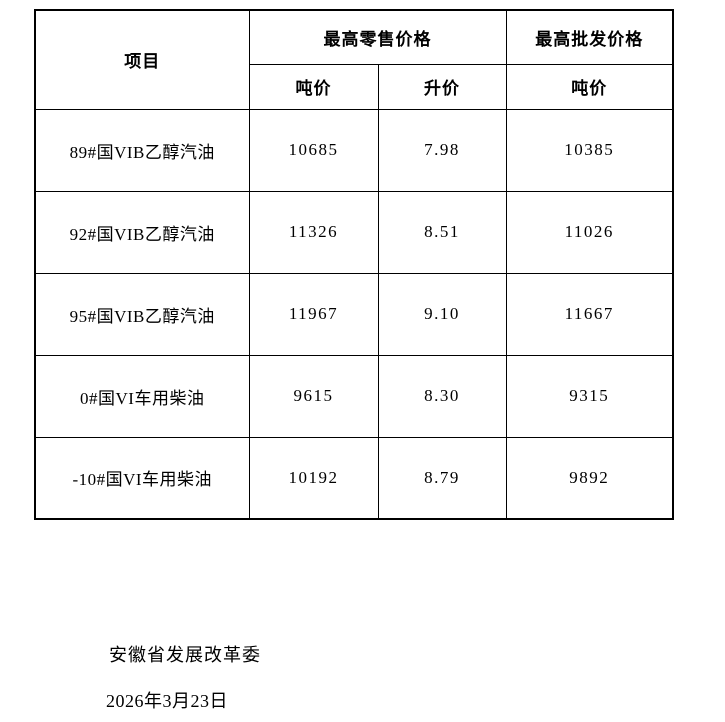 Image resolution: width=725 pixels, height=722 pixels. Describe the element at coordinates (142, 396) in the screenshot. I see `row-item-label: 0#国VI车用柴油` at that location.